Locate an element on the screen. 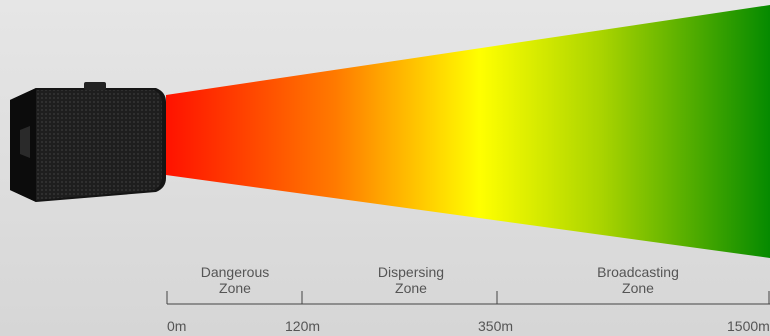 This screenshot has width=770, height=336. zone-label-dispersing: Dispersing Zone is located at coordinates (411, 280).